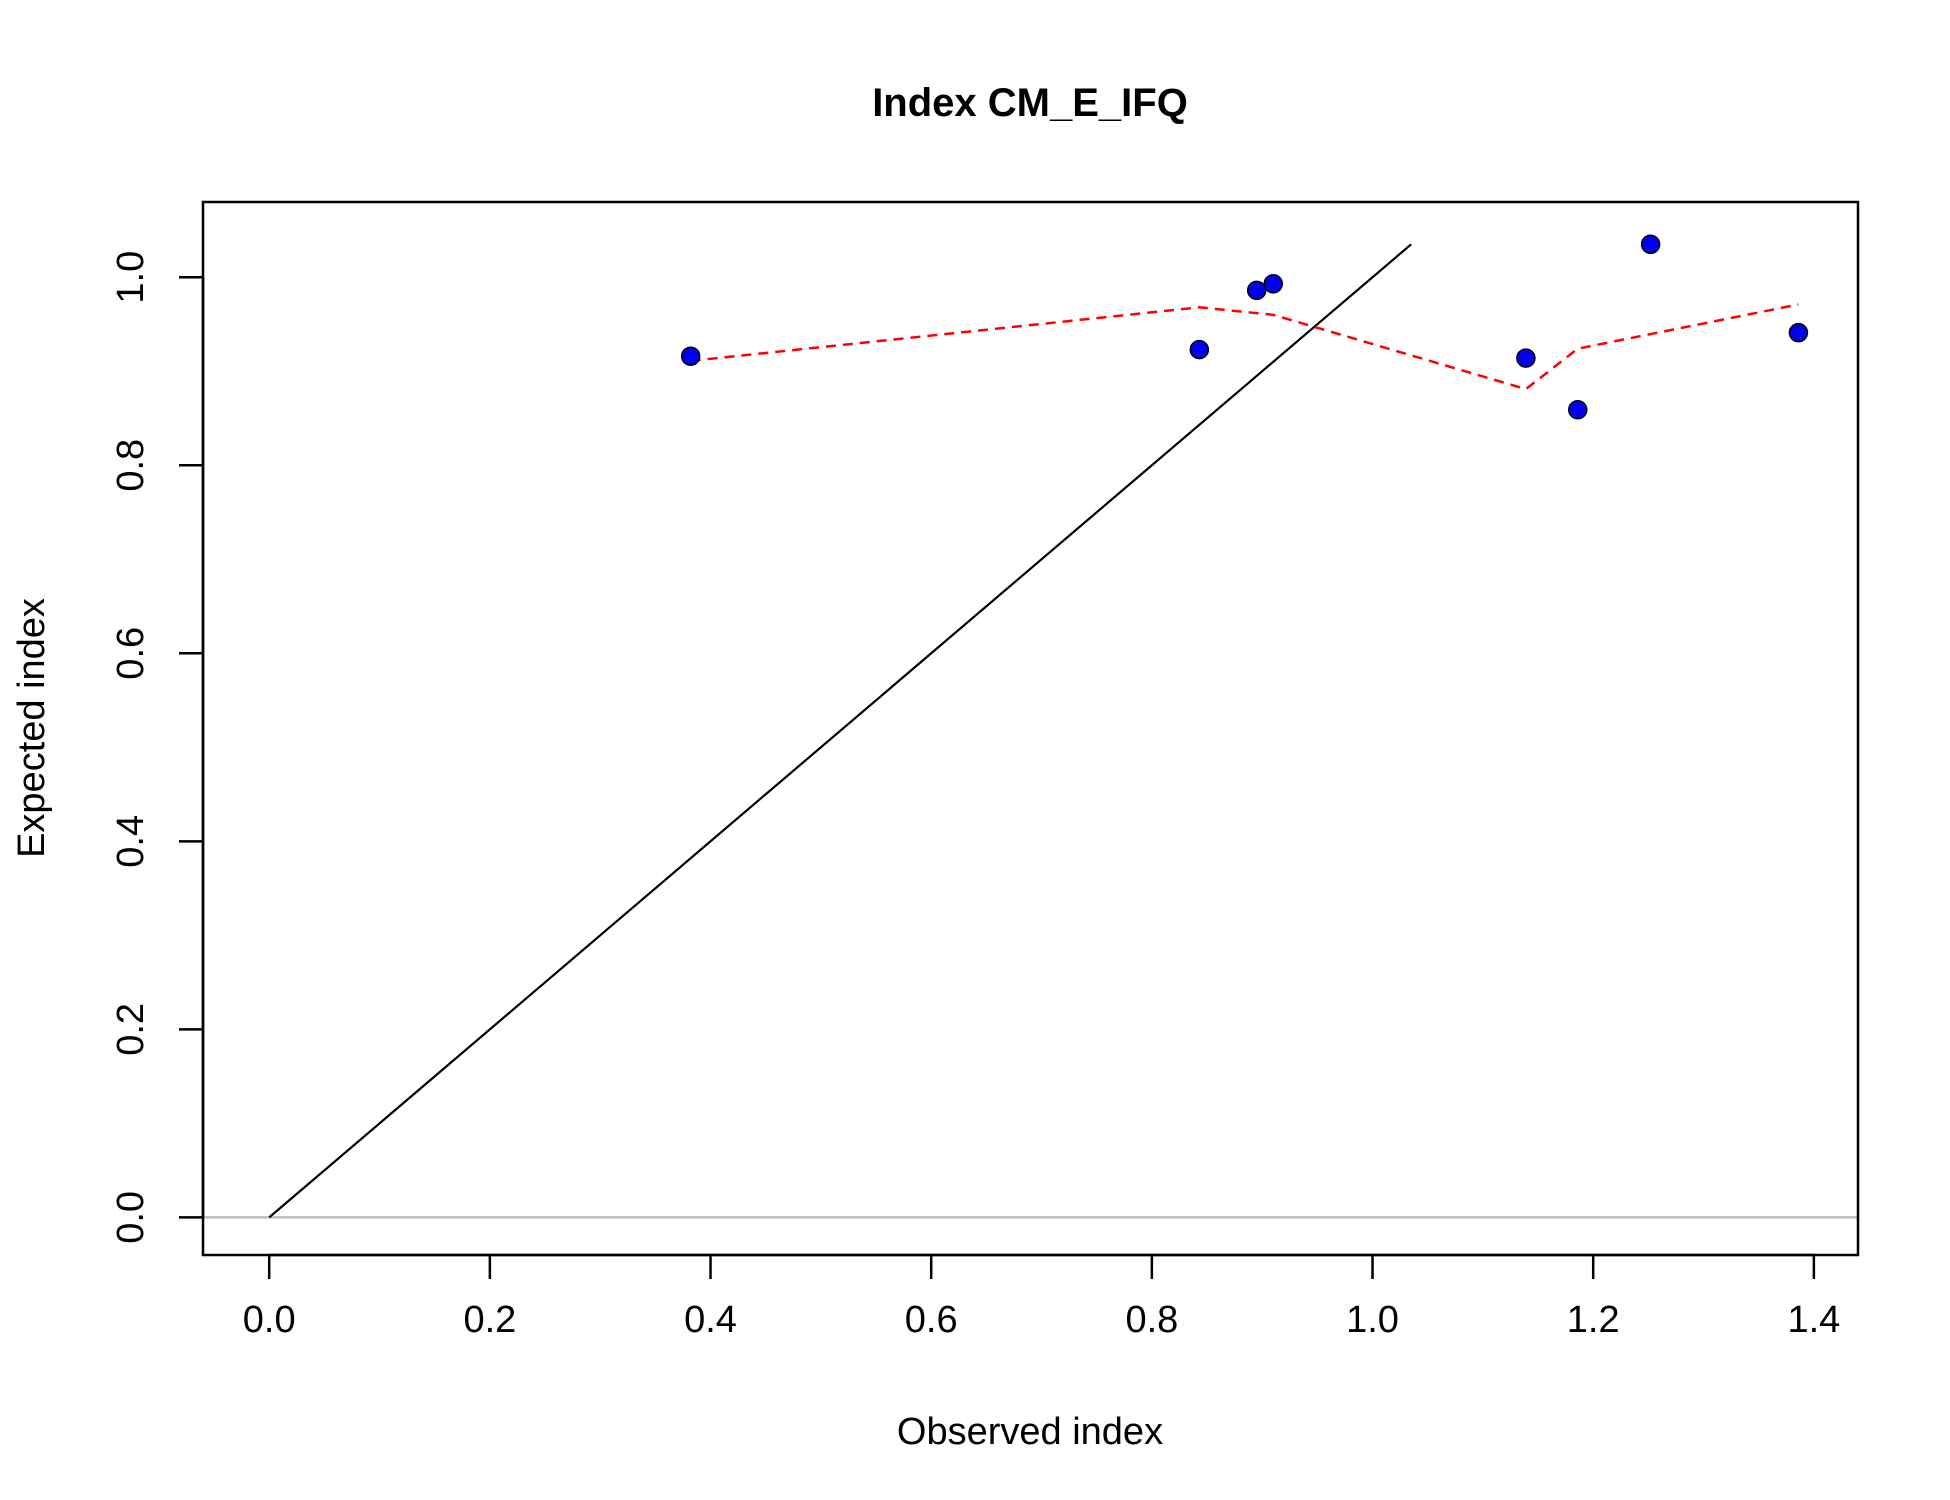  I want to click on x-tick-label: 1.2, so click(1593, 1320).